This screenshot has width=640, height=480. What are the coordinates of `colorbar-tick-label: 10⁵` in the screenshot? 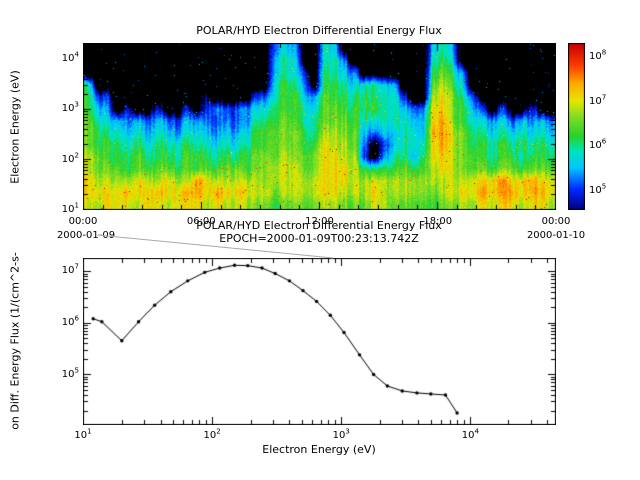 It's located at (598, 189).